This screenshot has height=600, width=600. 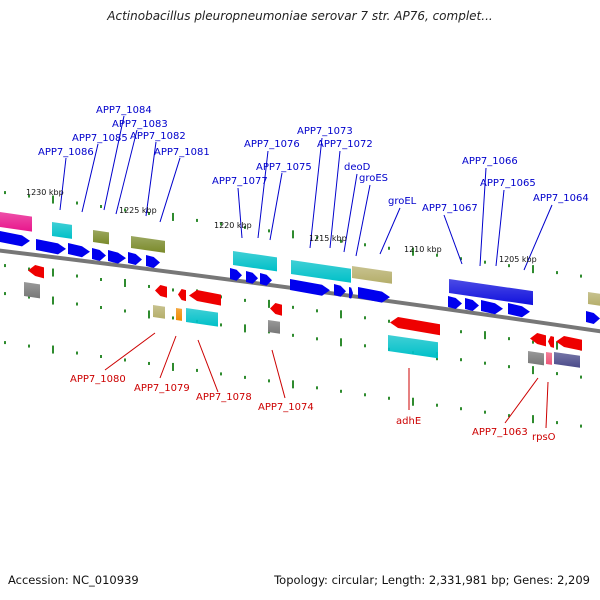 What do you see at coordinates (373, 178) in the screenshot?
I see `forward-gene-label: groES` at bounding box center [373, 178].